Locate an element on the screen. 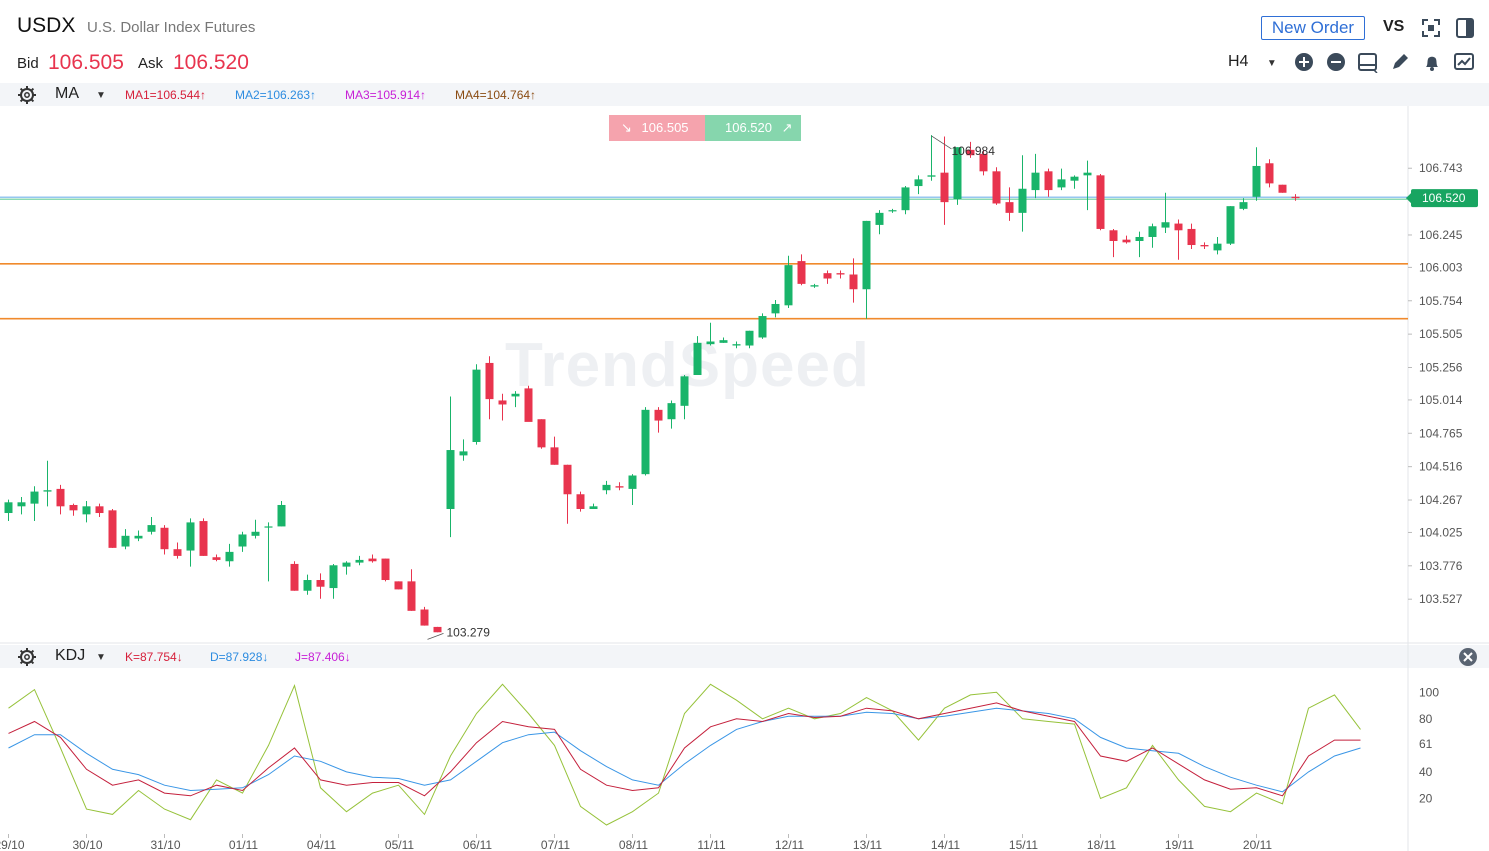 Image resolution: width=1489 pixels, height=851 pixels. ma4-value: MA4=104.764↑ is located at coordinates (496, 95).